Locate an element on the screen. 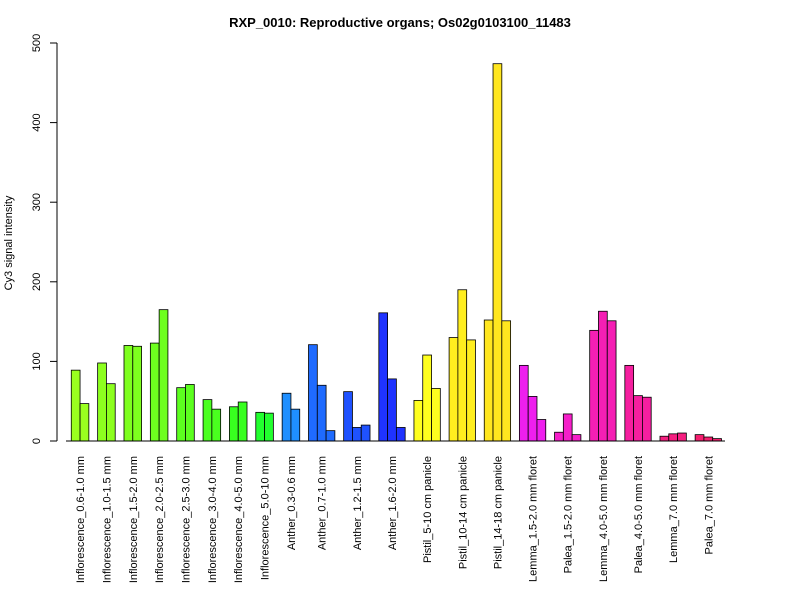 The height and width of the screenshot is (600, 800). x-category-label: Inflorescence_3.0-4.0 mm is located at coordinates (213, 519).